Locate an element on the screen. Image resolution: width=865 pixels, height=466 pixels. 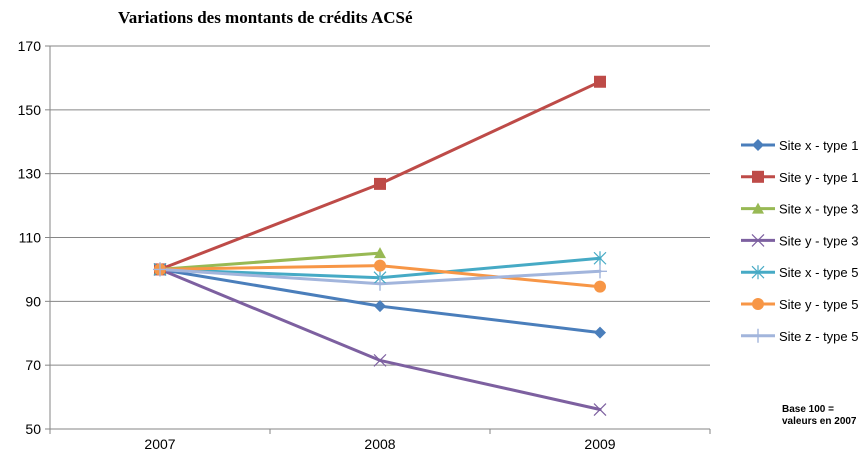
legend-label-7: Site z - type 5 is located at coordinates (818, 336).